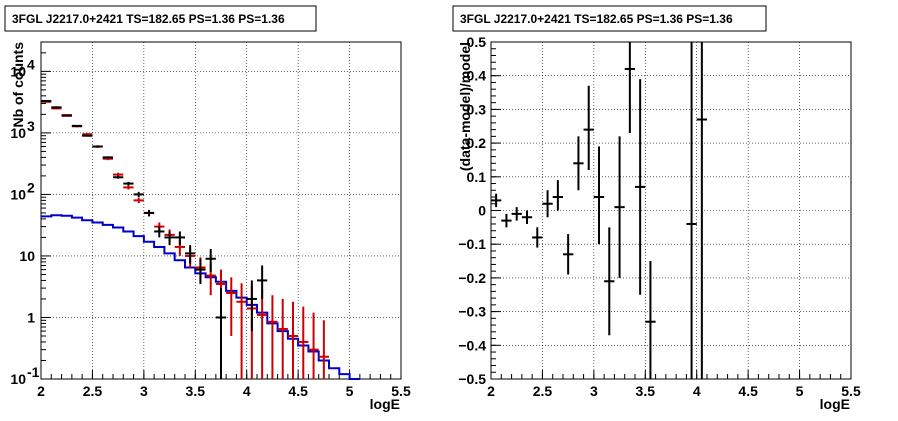 This screenshot has height=421, width=898. I want to click on counts-x-axis-label: logE, so click(385, 404).